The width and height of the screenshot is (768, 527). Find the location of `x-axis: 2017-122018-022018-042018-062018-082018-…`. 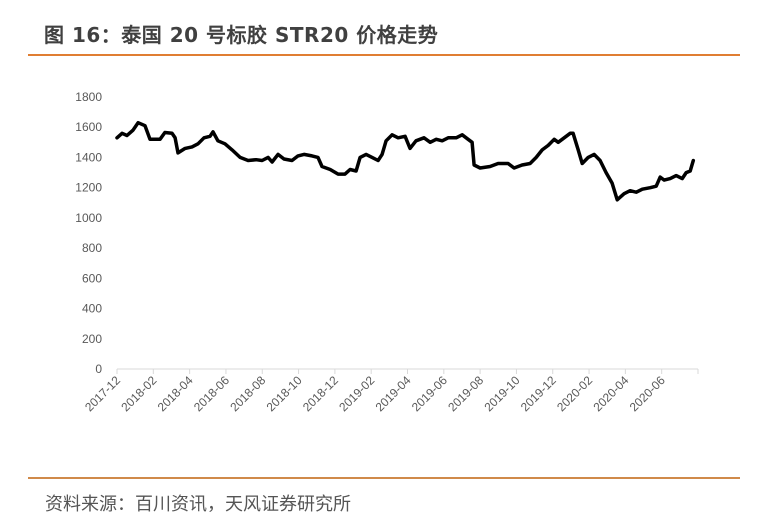

x-axis: 2017-122018-022018-042018-062018-082018-… is located at coordinates (390, 391).